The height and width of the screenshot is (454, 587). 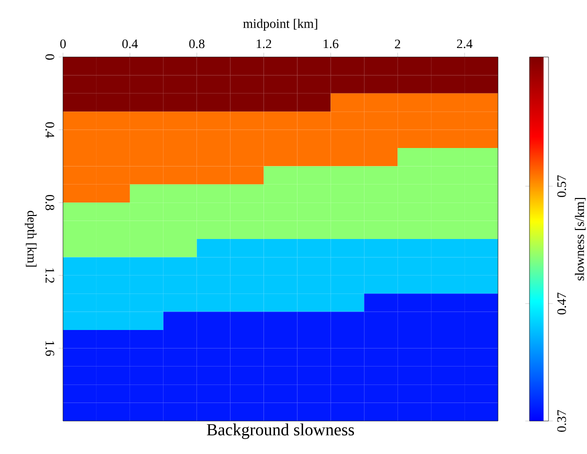 What do you see at coordinates (30, 238) in the screenshot?
I see `y-axis-title: depth [km]` at bounding box center [30, 238].